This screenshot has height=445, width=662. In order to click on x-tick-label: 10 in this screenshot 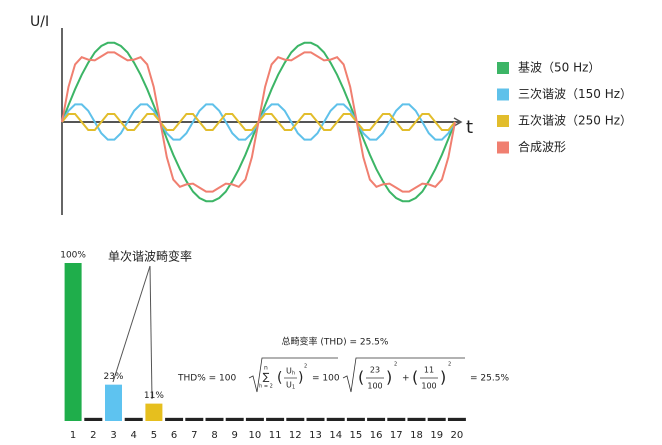, I will do `click(255, 435)`.